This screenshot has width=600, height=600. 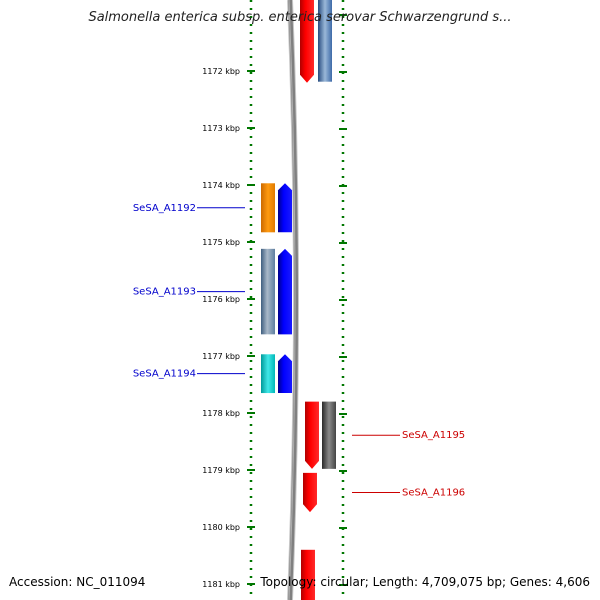 I want to click on backbone-line, so click(x=293, y=300).